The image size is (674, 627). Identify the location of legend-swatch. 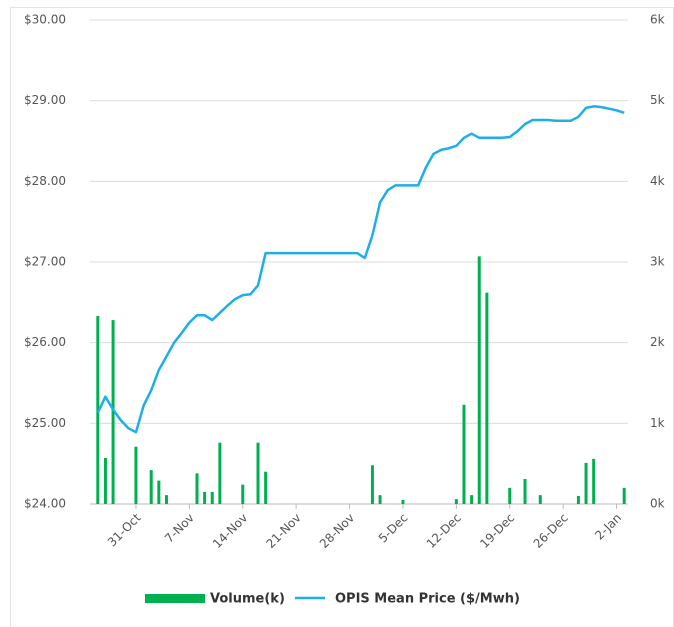
(175, 598).